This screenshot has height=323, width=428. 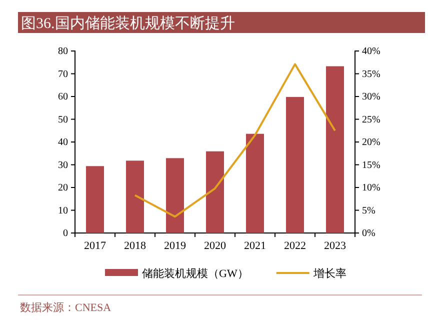 What do you see at coordinates (195, 273) in the screenshot?
I see `legend-label: 储能装机规模（GW）` at bounding box center [195, 273].